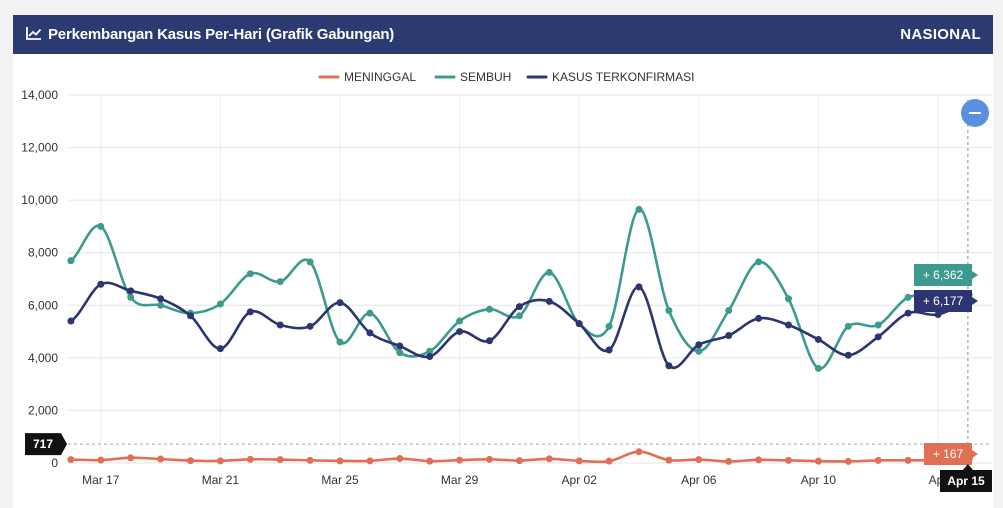 This screenshot has height=508, width=1003. Describe the element at coordinates (485, 77) in the screenshot. I see `legend-label: SEMBUH` at that location.